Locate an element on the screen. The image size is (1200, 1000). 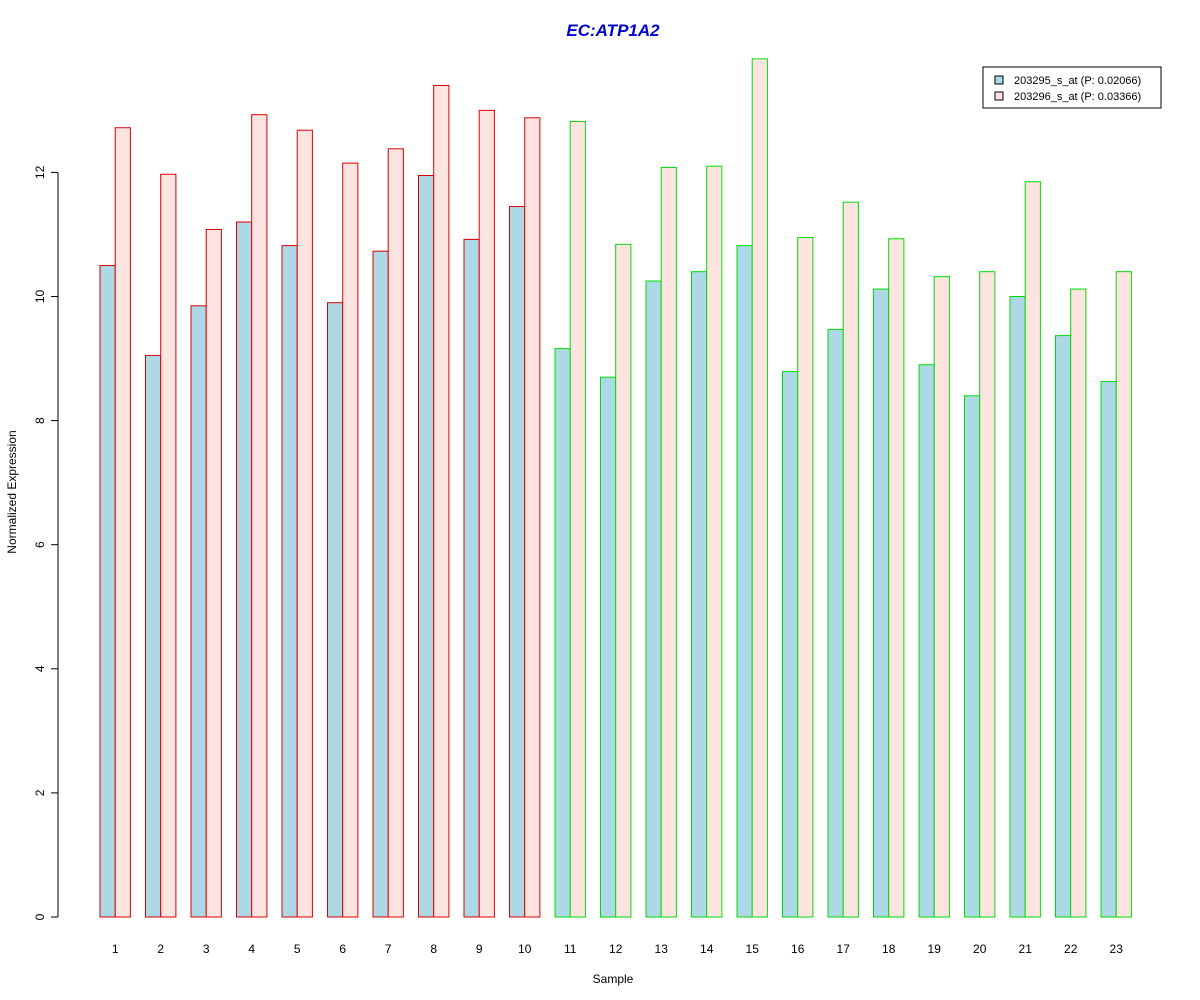
x-tick-label: 8 is located at coordinates (433, 949).